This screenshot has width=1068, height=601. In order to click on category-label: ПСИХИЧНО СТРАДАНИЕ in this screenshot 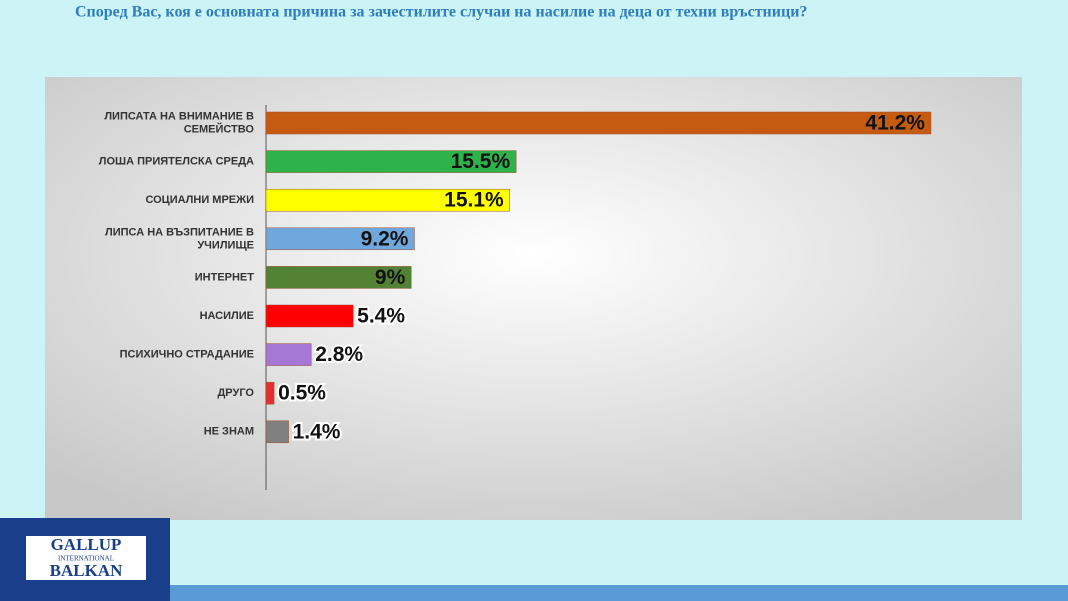, I will do `click(187, 355)`.